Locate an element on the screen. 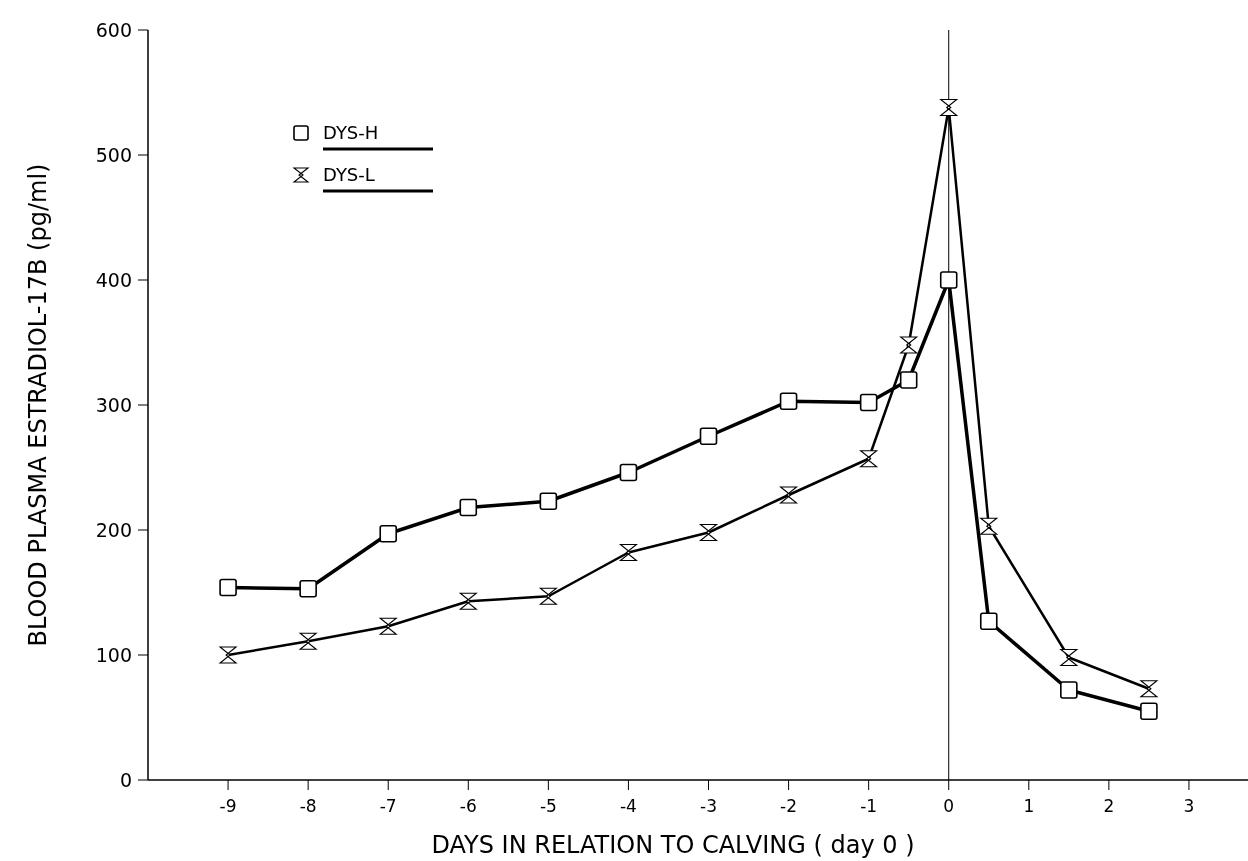  y-tick-label: 600 is located at coordinates (113, 29).